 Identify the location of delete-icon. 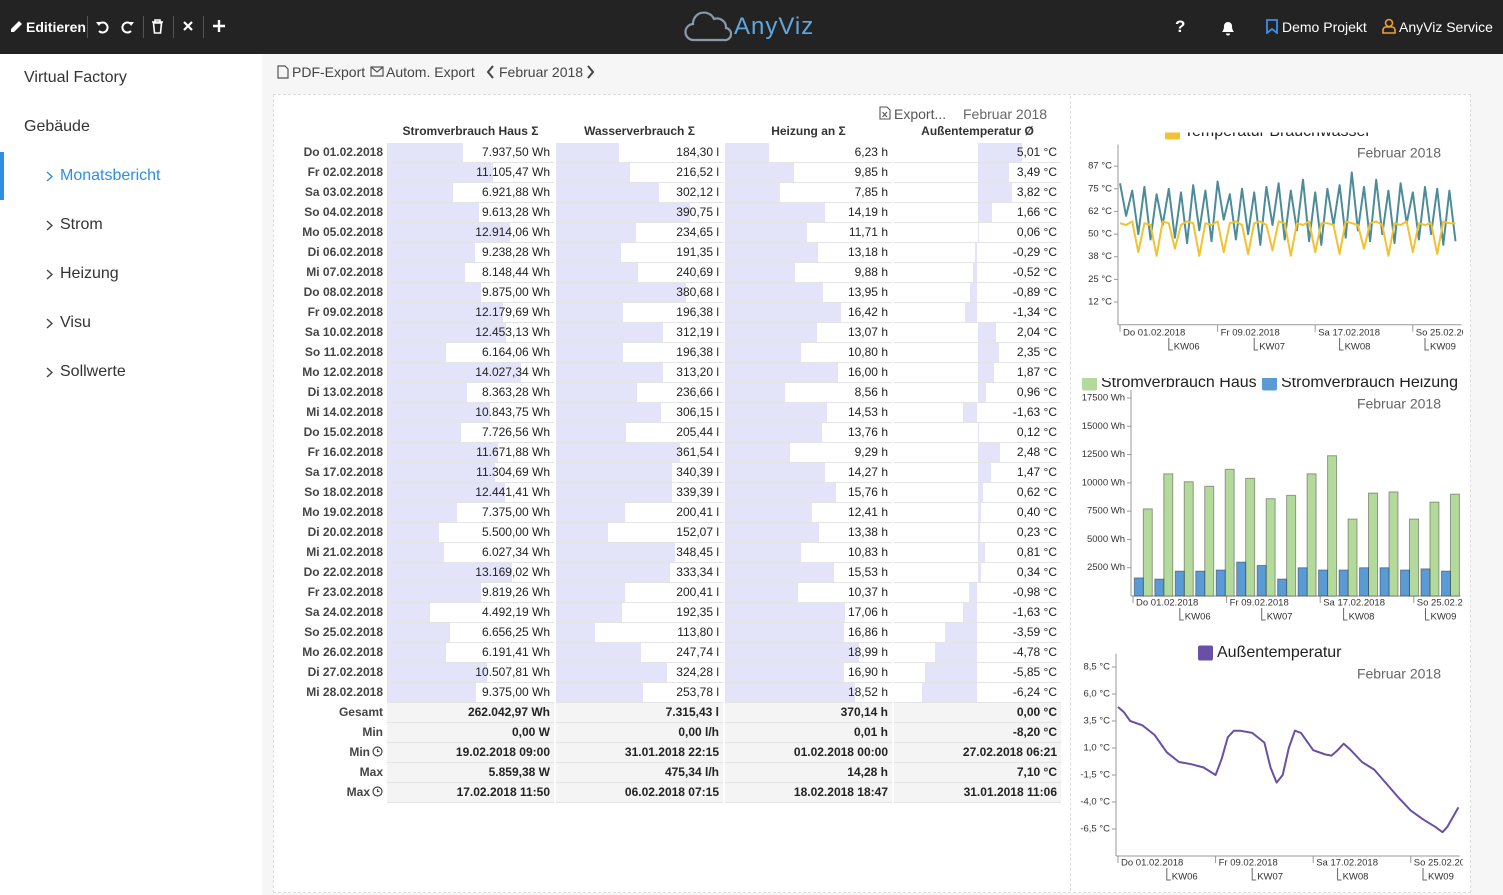
(157, 26).